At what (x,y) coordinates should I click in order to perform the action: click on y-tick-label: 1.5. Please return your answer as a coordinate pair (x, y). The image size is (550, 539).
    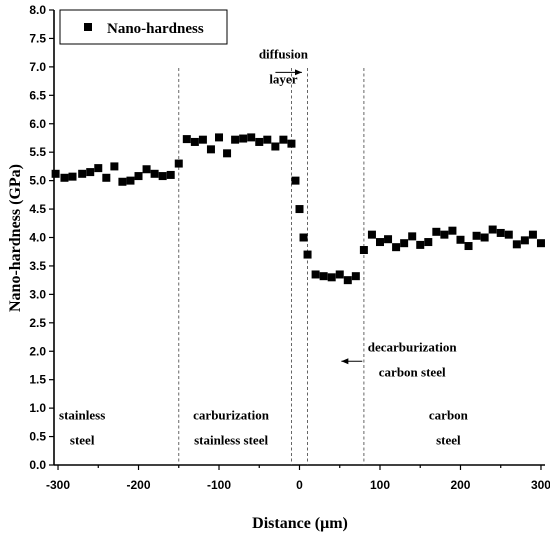
    Looking at the image, I should click on (37, 380).